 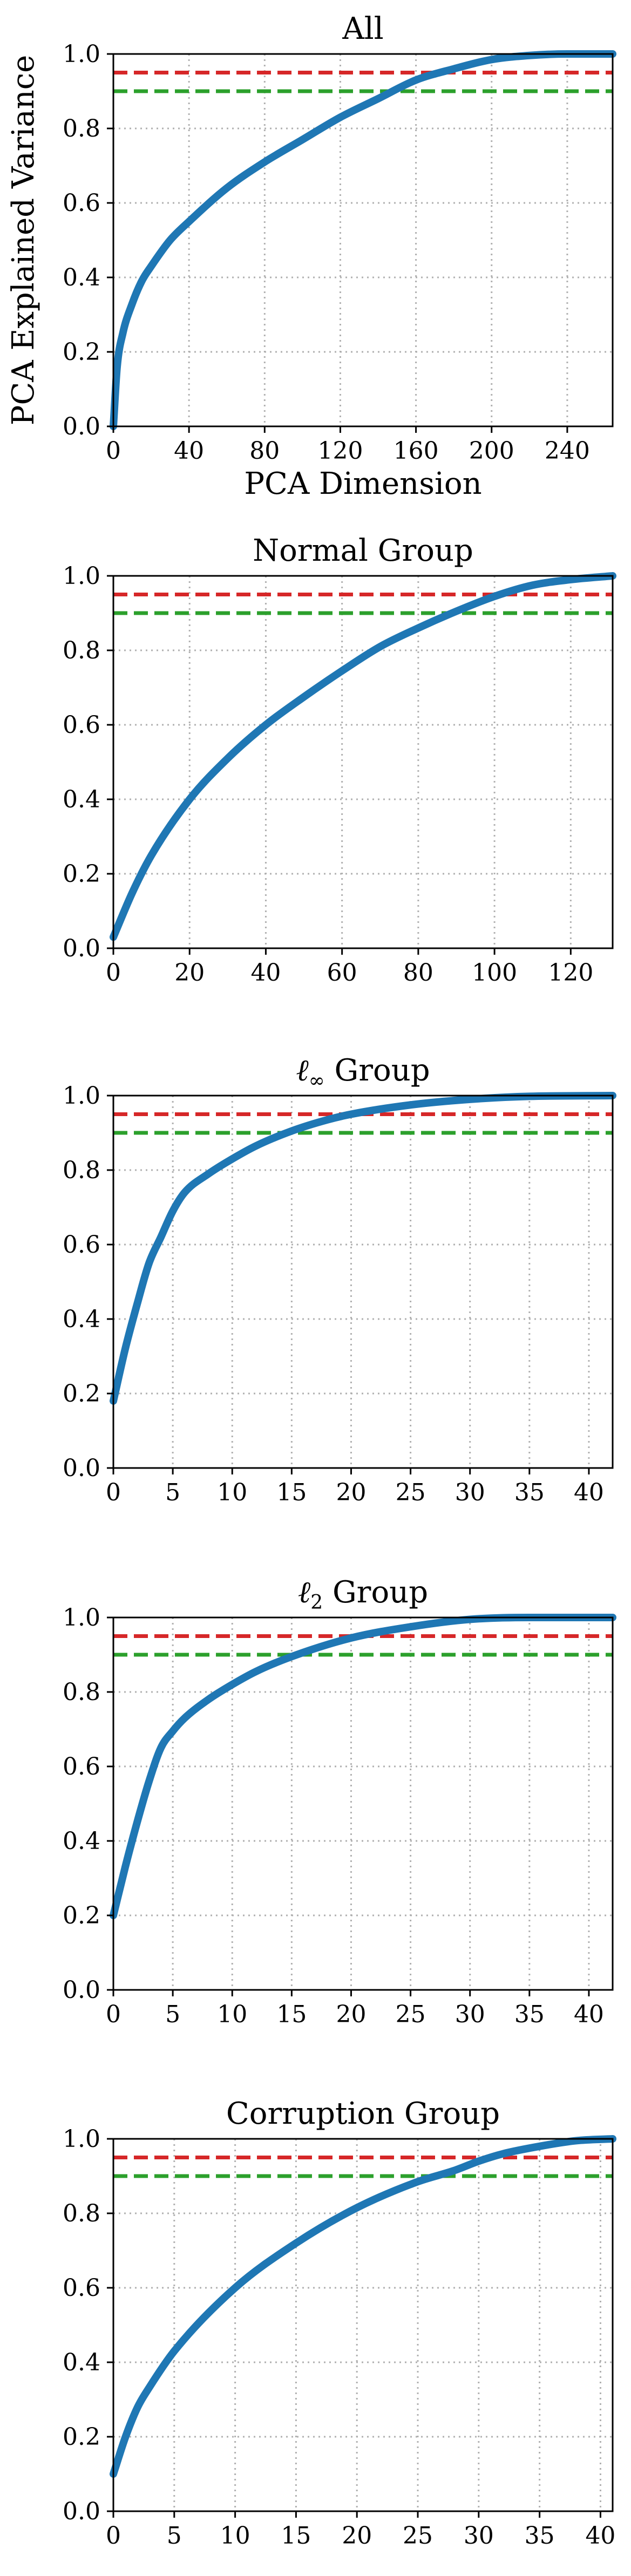 What do you see at coordinates (362, 483) in the screenshot?
I see `x-axis-label: PCA Dimension` at bounding box center [362, 483].